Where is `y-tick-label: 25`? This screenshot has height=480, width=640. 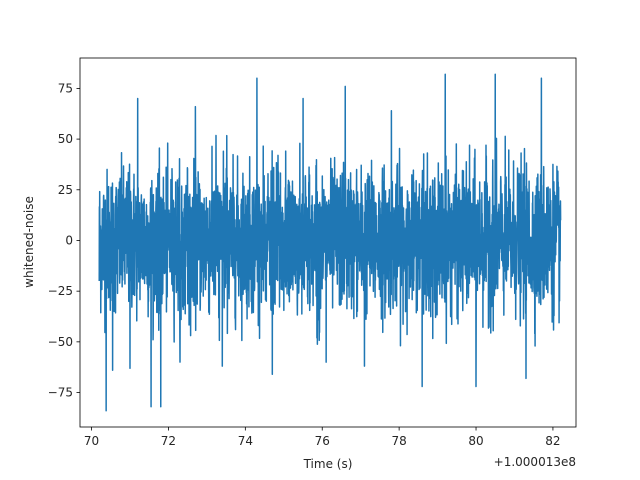
y-tick-label: 25 is located at coordinates (65, 190).